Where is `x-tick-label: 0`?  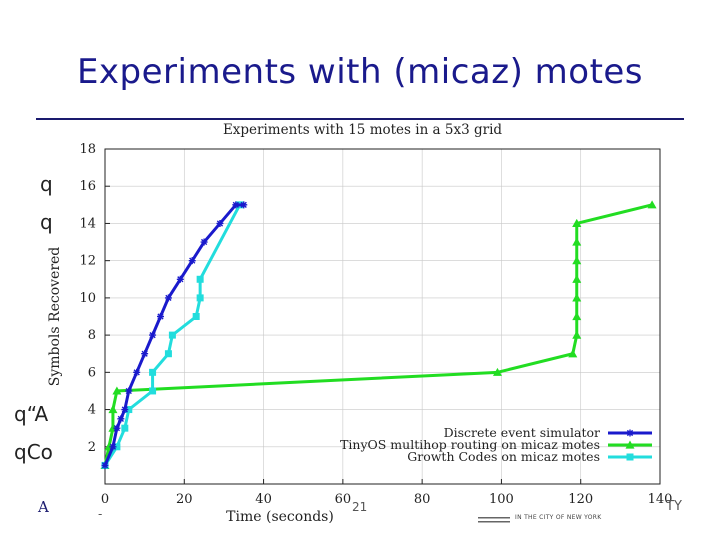 x-tick-label: 0 is located at coordinates (105, 499).